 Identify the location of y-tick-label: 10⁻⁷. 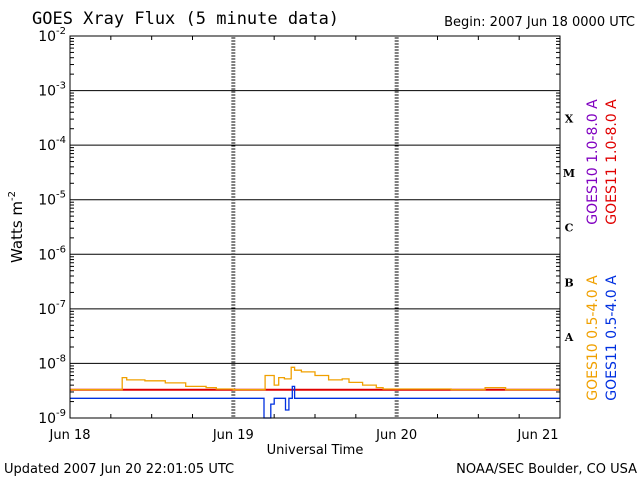
(52, 308).